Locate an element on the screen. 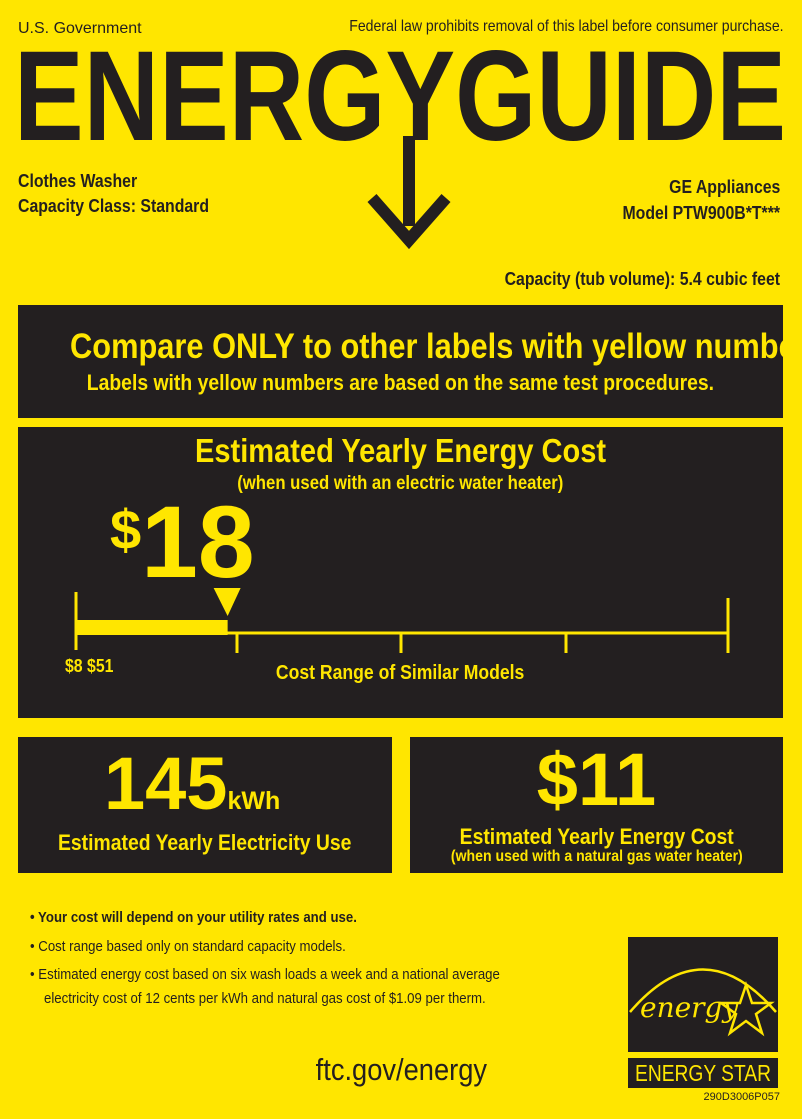  gas-cost-label: Estimated Yearly Energy Cost is located at coordinates (596, 836).